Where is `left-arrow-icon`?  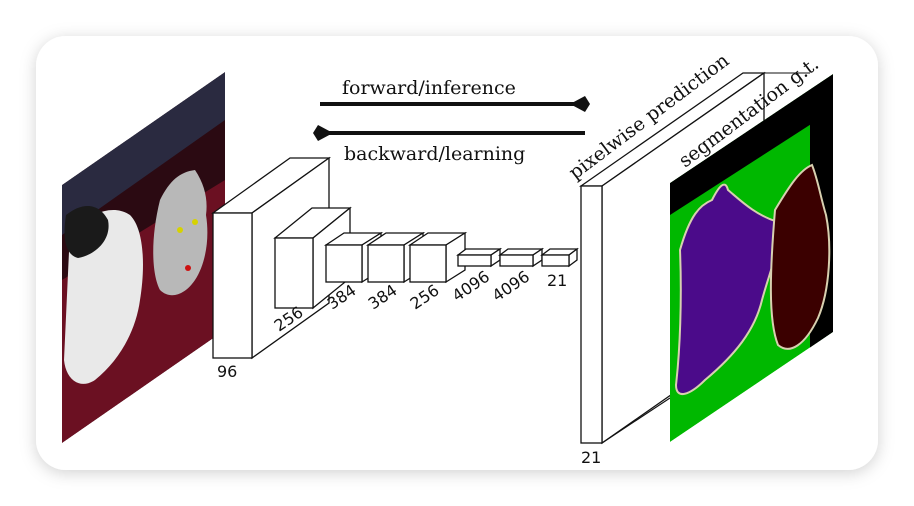 left-arrow-icon is located at coordinates (323, 133).